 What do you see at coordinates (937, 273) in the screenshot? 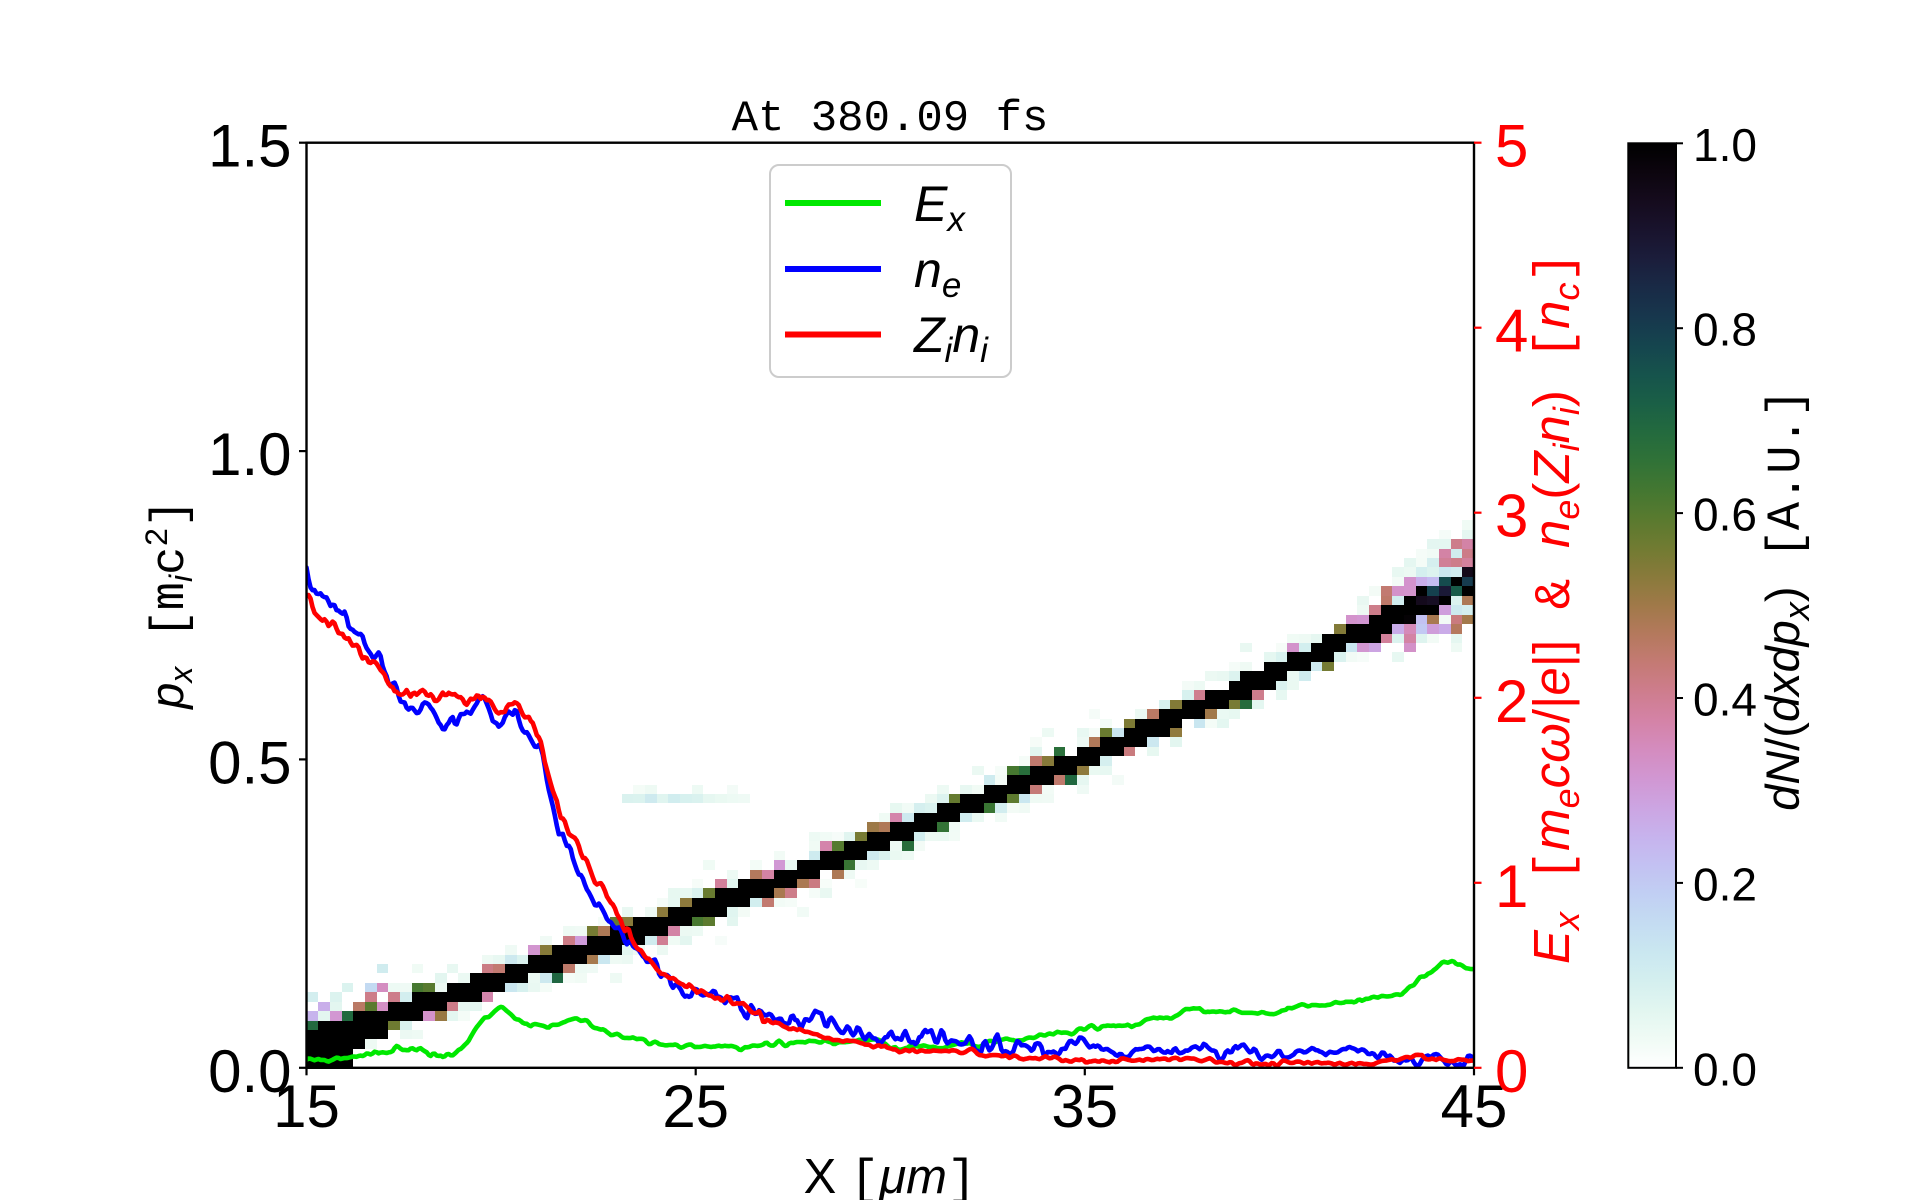
I see `svg-text: ne` at bounding box center [937, 273].